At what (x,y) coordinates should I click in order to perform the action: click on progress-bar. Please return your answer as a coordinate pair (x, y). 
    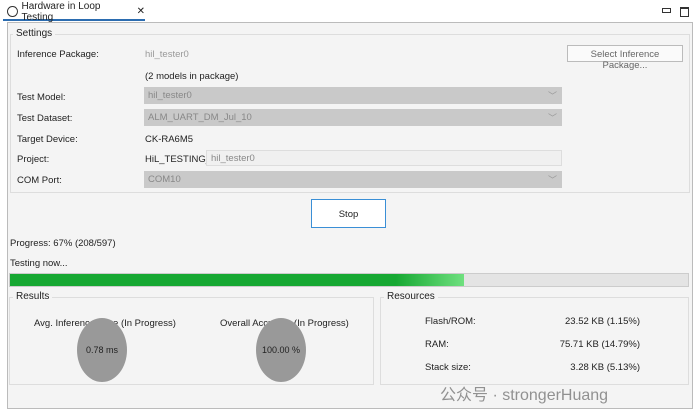
    Looking at the image, I should click on (349, 280).